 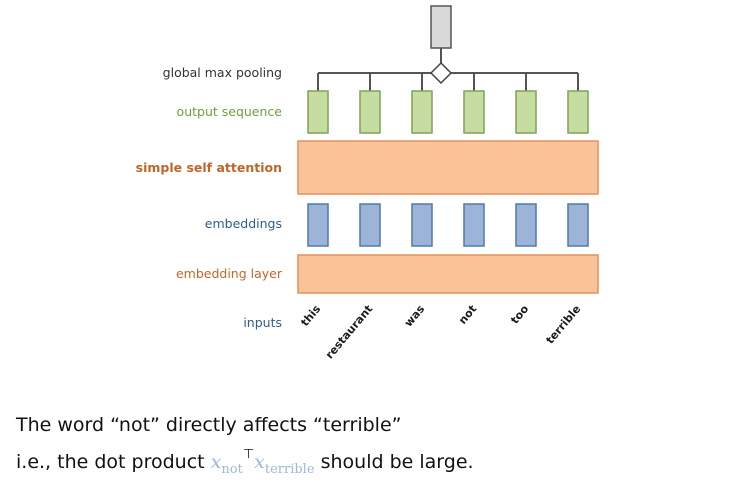 What do you see at coordinates (467, 315) in the screenshot?
I see `input-token: not` at bounding box center [467, 315].